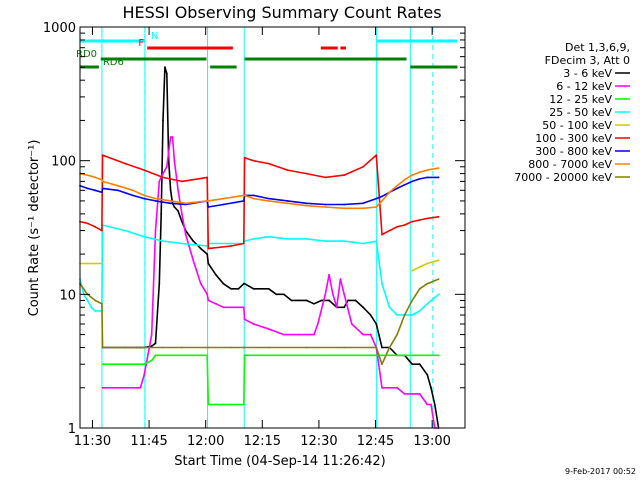  I want to click on legend-label-8: 7000 - 20000 keV, so click(563, 177).